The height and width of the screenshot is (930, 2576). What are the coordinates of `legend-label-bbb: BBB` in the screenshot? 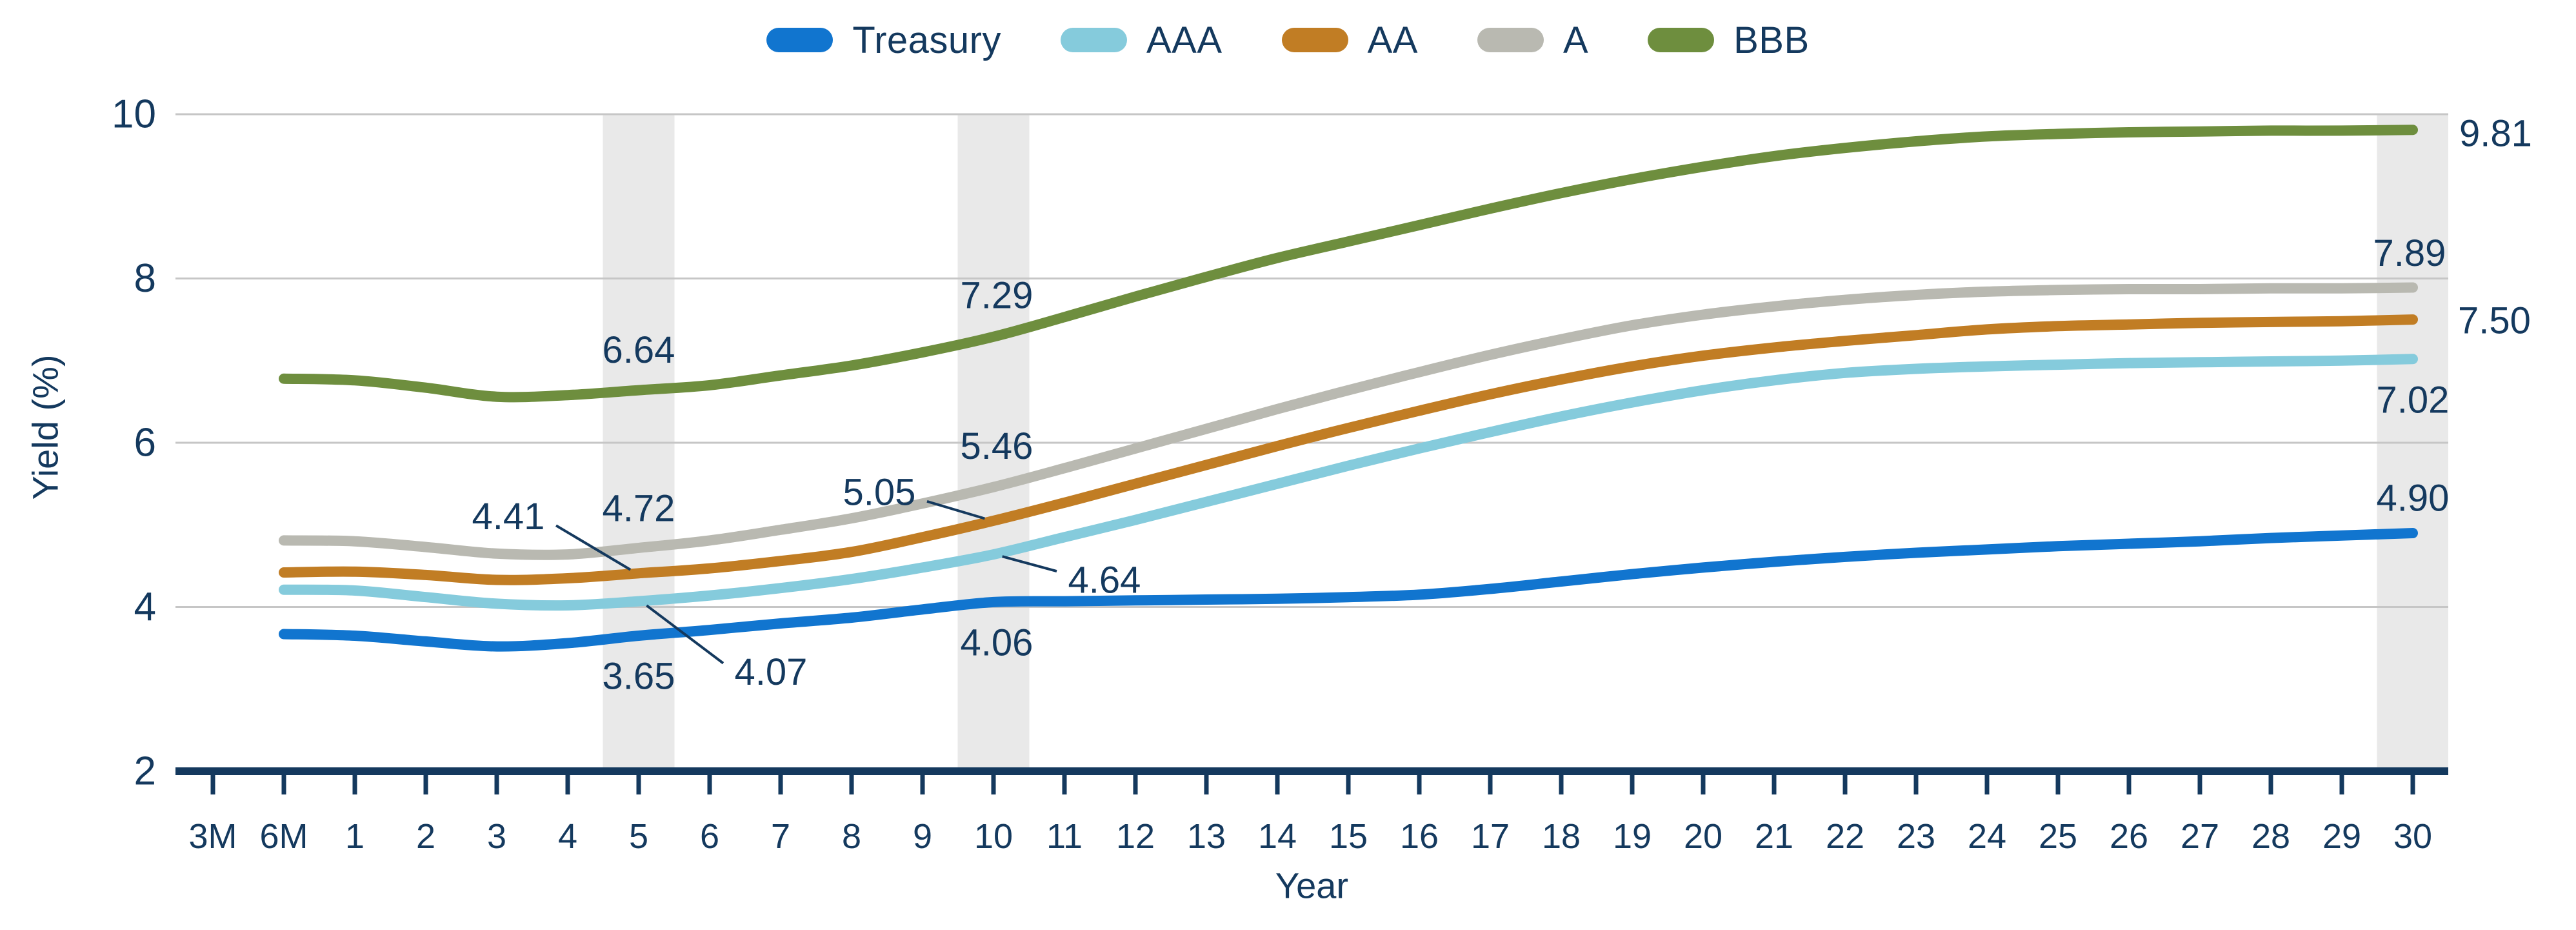 It's located at (1771, 40).